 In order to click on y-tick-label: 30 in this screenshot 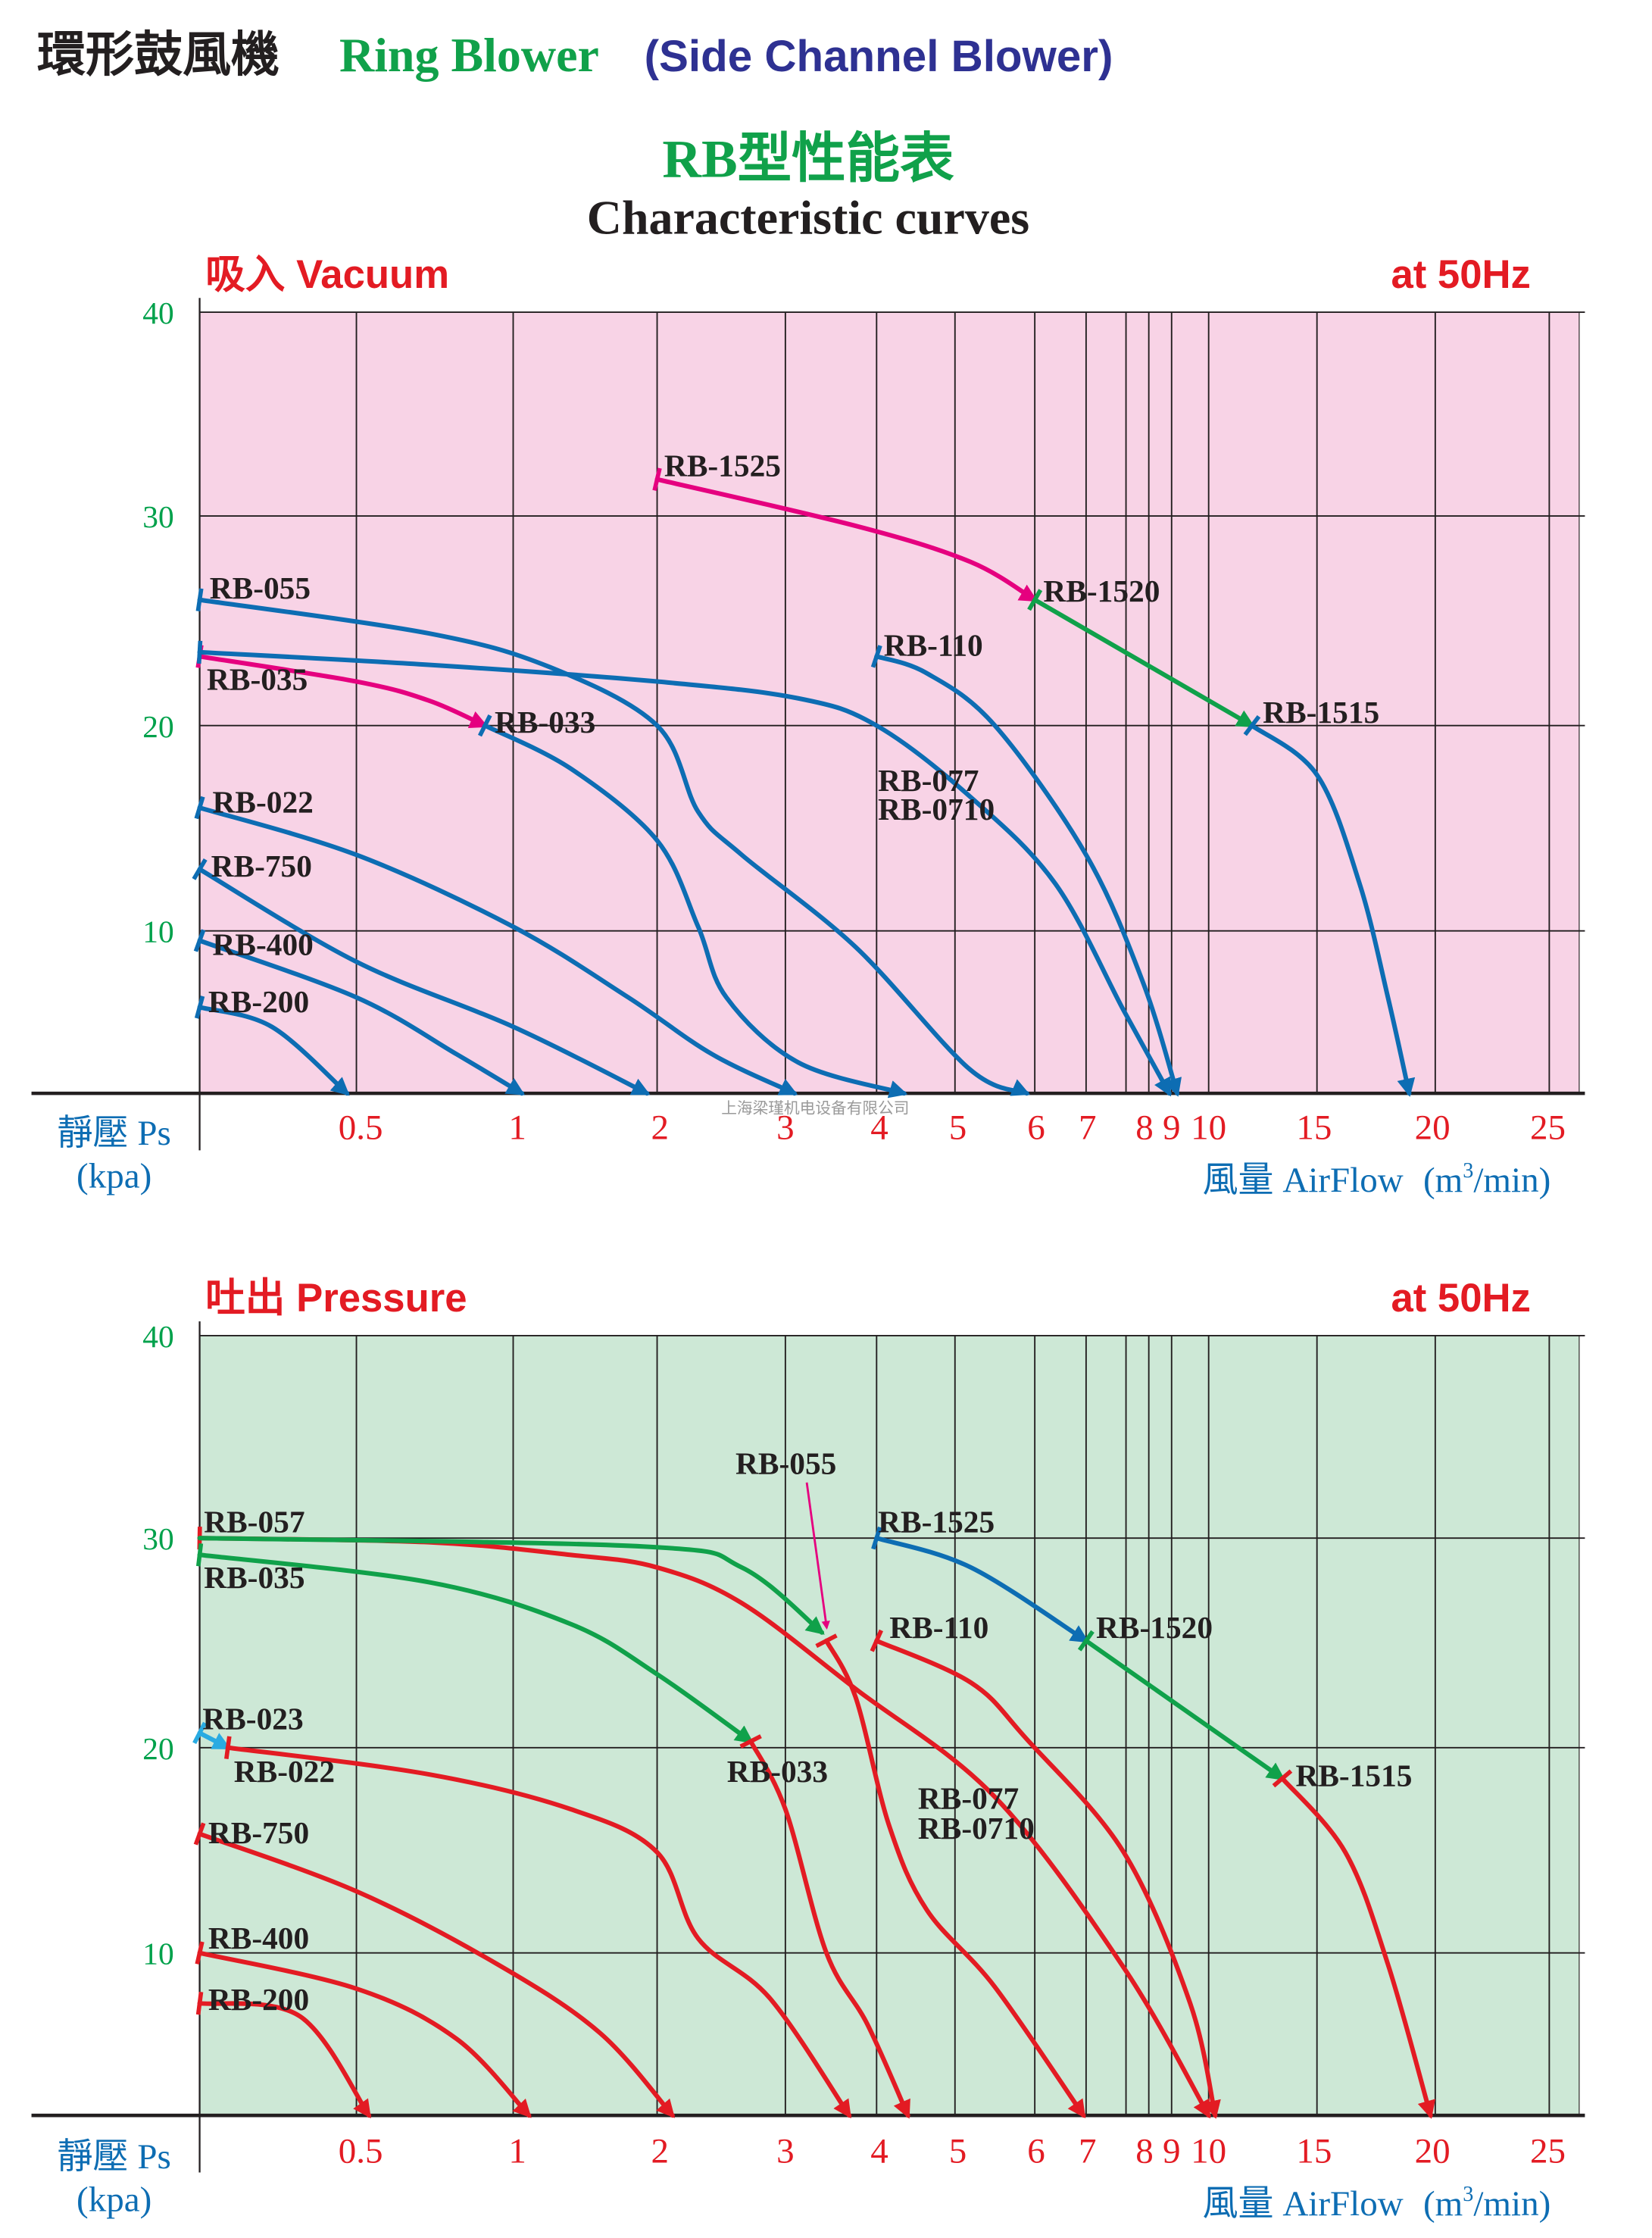, I will do `click(157, 1538)`.